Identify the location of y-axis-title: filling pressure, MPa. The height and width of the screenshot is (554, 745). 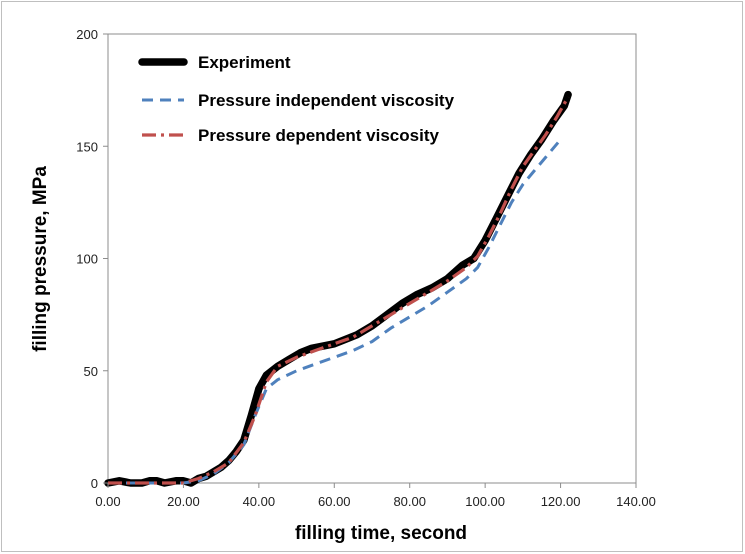
(40, 259).